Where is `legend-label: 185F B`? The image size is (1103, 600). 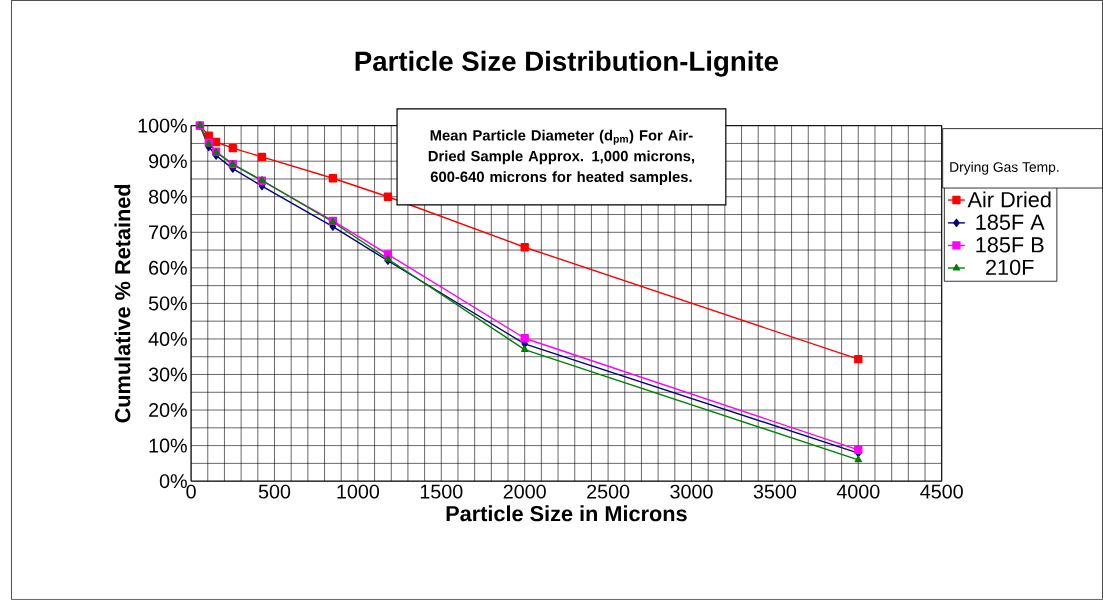 legend-label: 185F B is located at coordinates (1010, 245).